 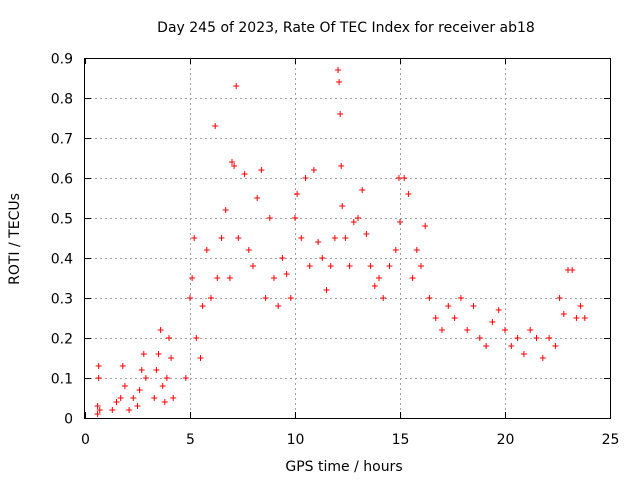 I want to click on x-tick-labels: 0 5 10 15 20 25, so click(x=350, y=440).